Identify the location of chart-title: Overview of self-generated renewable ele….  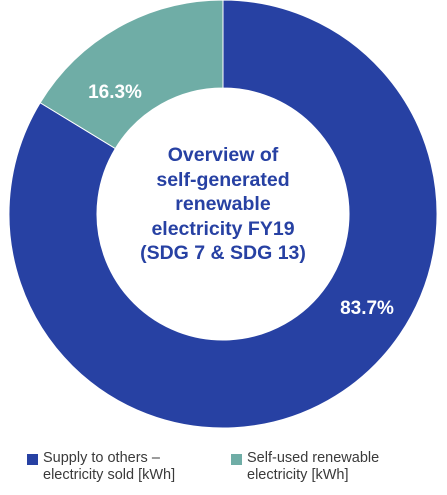
(223, 204).